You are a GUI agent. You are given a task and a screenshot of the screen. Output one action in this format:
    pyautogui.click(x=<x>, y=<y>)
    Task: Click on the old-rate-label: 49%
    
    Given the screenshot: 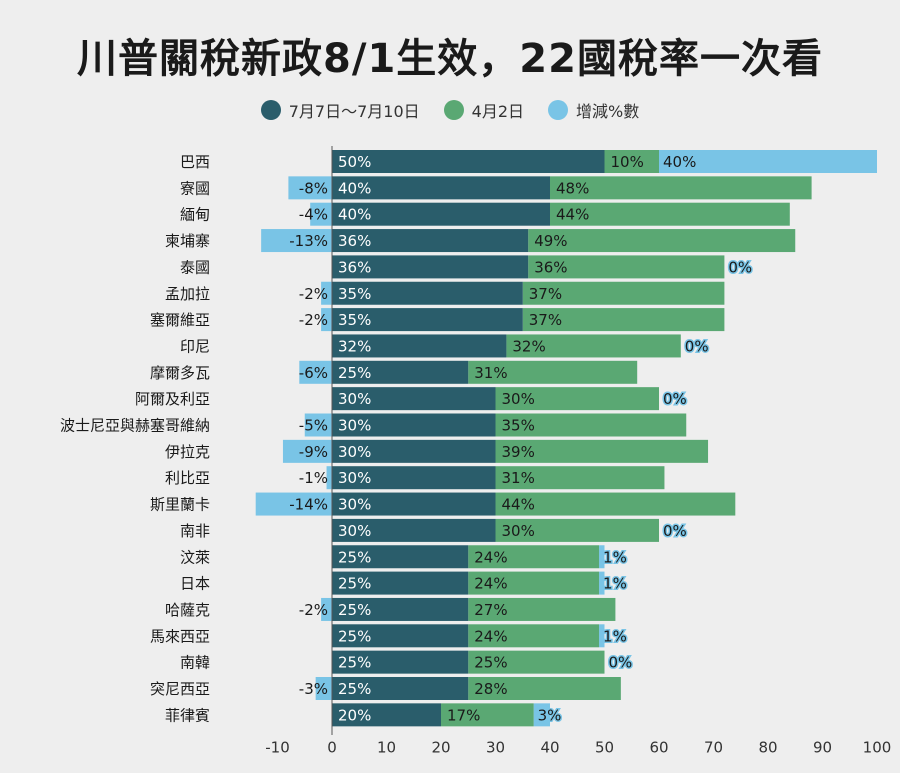 What is the action you would take?
    pyautogui.click(x=550, y=241)
    